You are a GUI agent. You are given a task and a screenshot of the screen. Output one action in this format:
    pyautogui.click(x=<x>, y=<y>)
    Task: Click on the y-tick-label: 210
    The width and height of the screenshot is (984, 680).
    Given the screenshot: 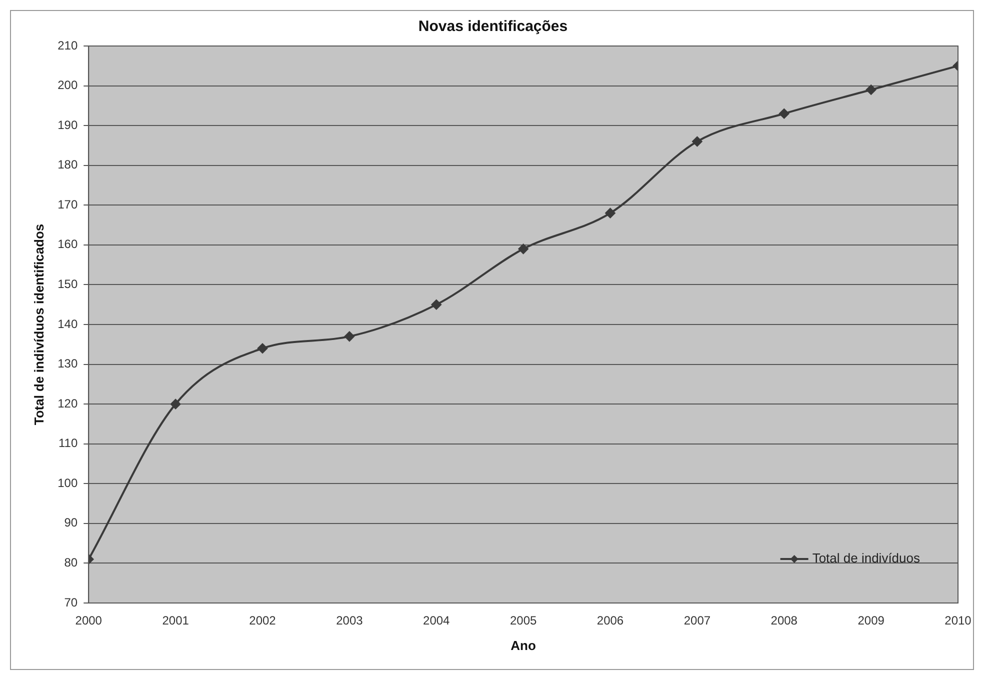 What is the action you would take?
    pyautogui.click(x=68, y=45)
    